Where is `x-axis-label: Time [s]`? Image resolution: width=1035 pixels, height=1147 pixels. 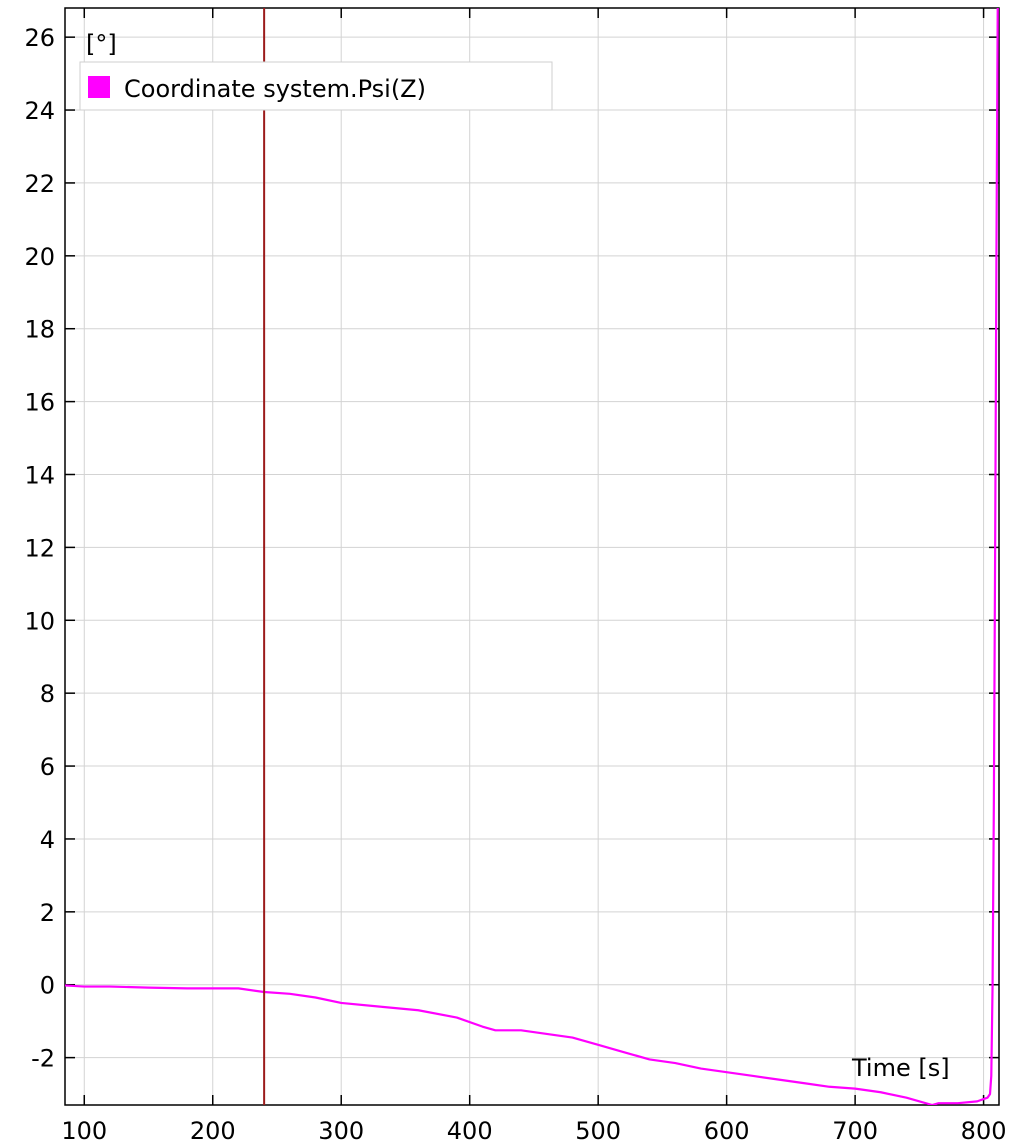
x-axis-label: Time [s] is located at coordinates (900, 1068).